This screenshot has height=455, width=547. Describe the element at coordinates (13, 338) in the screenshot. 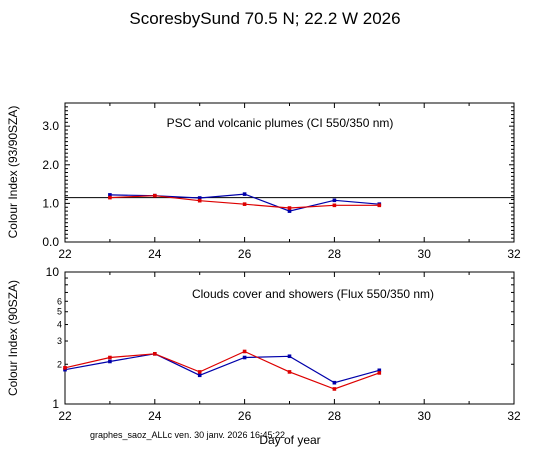

I see `y-axis-label: Colour Index (90SZA)` at that location.